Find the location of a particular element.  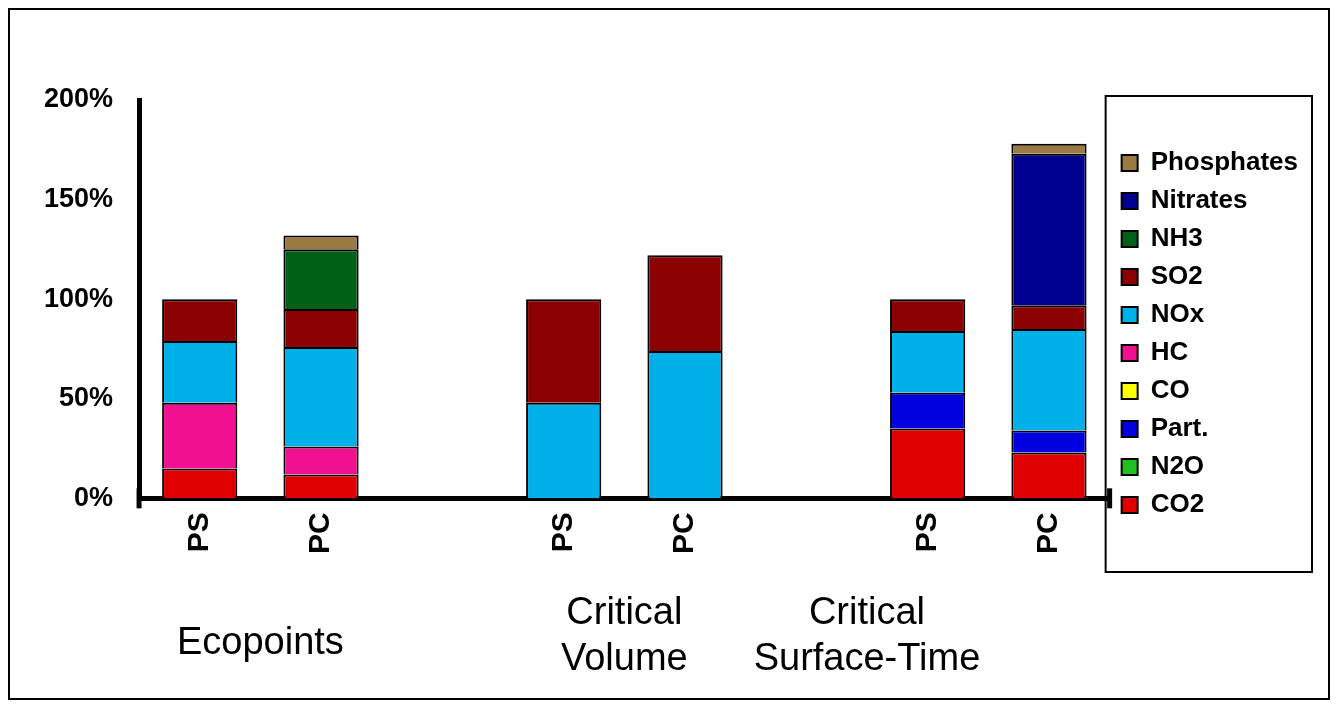

text: Critical Volume is located at coordinates (624, 634).